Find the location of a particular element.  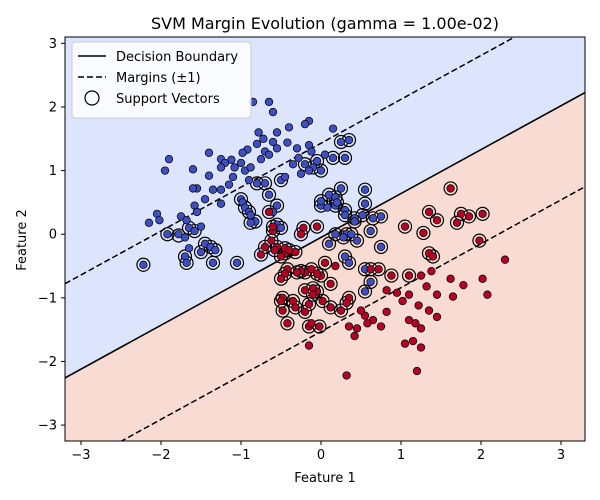

x-axis-ticks: −3 −2 −1 0 1 2 3 is located at coordinates (318, 452).